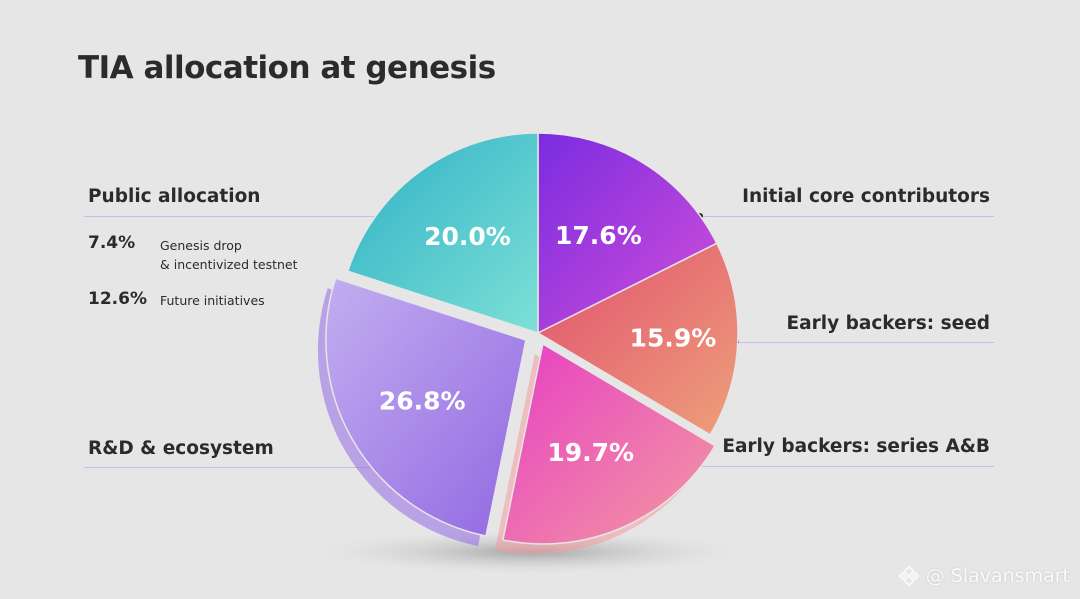 This screenshot has width=1080, height=599. Describe the element at coordinates (673, 338) in the screenshot. I see `pie-slice-label: 15.9%` at that location.